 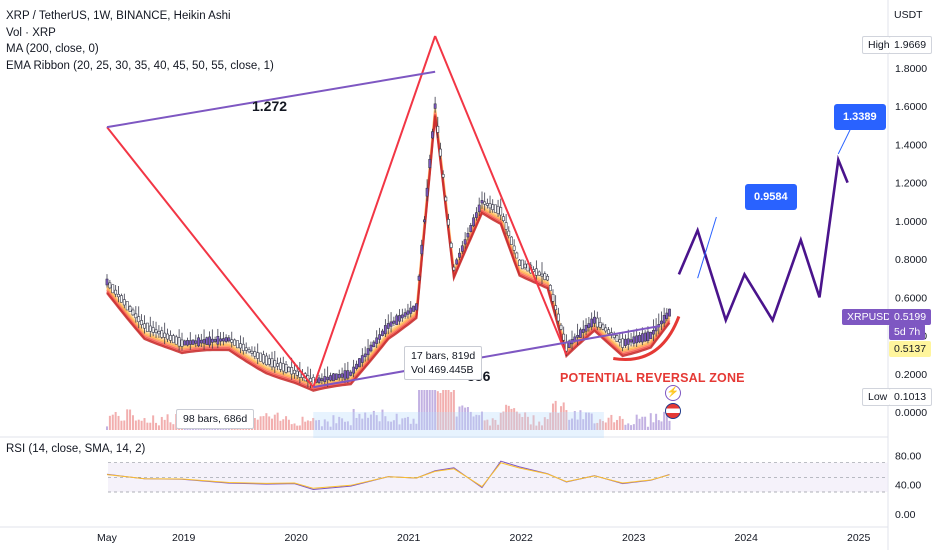 What do you see at coordinates (52, 49) in the screenshot?
I see `indicator-ma: MA (200, close, 0)` at bounding box center [52, 49].